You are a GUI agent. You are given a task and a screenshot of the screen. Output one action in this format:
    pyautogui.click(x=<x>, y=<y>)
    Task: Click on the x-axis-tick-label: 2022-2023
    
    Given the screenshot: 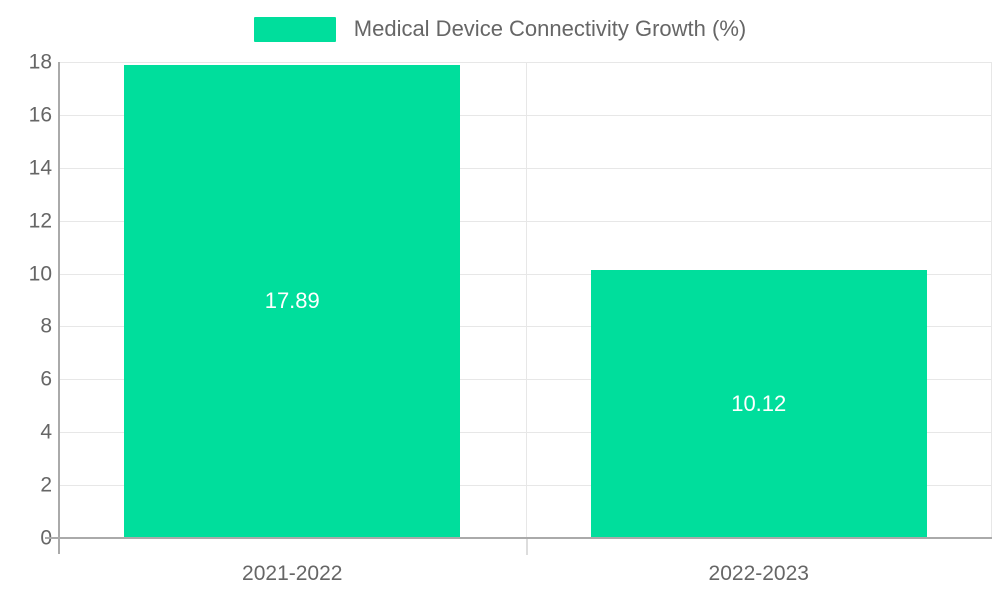 What is the action you would take?
    pyautogui.click(x=758, y=573)
    